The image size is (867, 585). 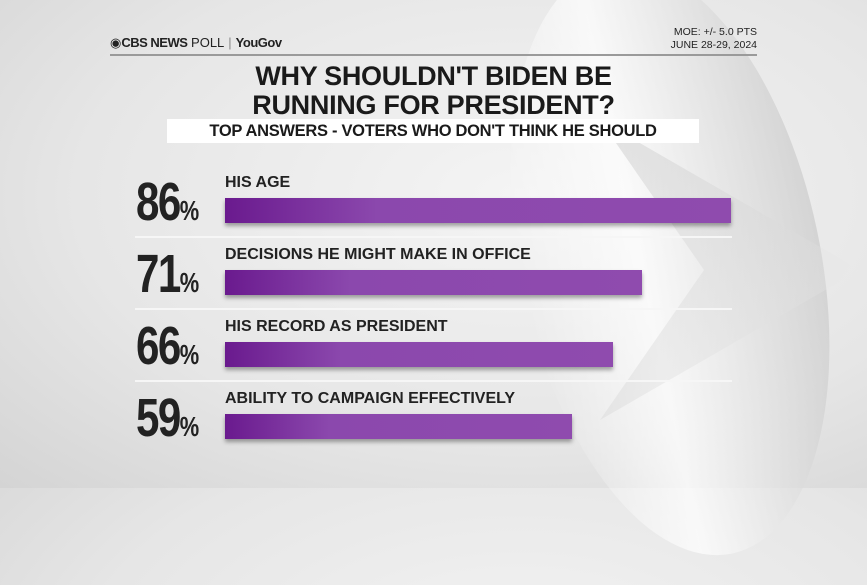 I want to click on cbs-news-poll-logo: ◉CBS NEWS POLL | YouGov, so click(x=196, y=42).